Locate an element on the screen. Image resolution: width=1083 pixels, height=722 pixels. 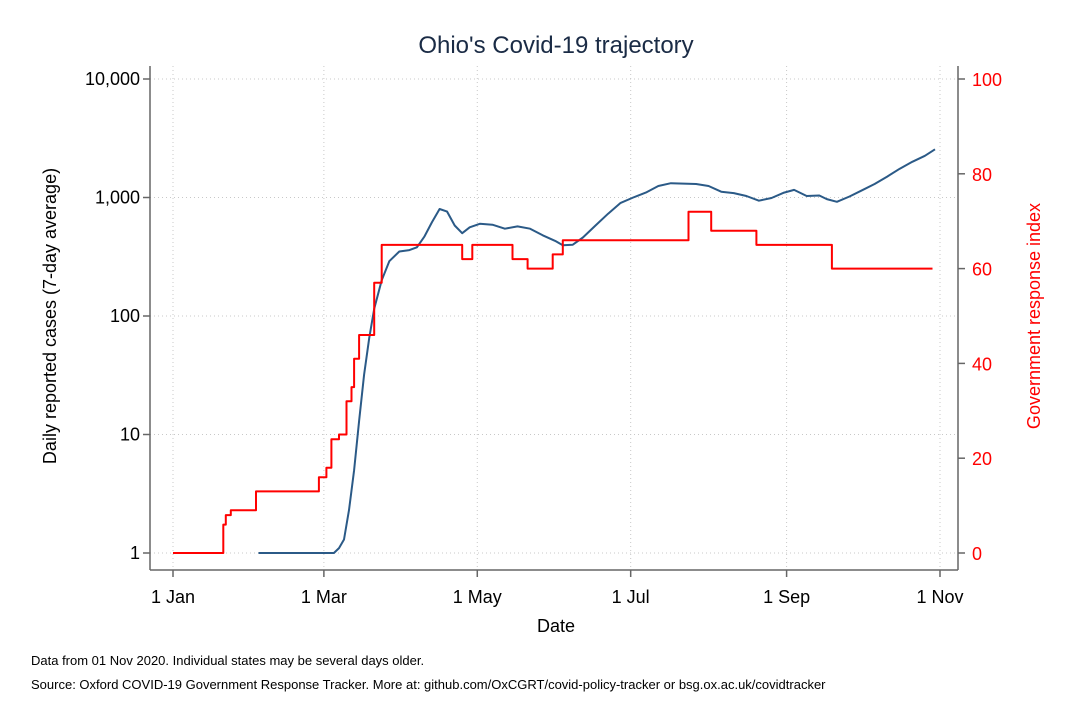
x-tick-label: 1 Nov is located at coordinates (939, 597).